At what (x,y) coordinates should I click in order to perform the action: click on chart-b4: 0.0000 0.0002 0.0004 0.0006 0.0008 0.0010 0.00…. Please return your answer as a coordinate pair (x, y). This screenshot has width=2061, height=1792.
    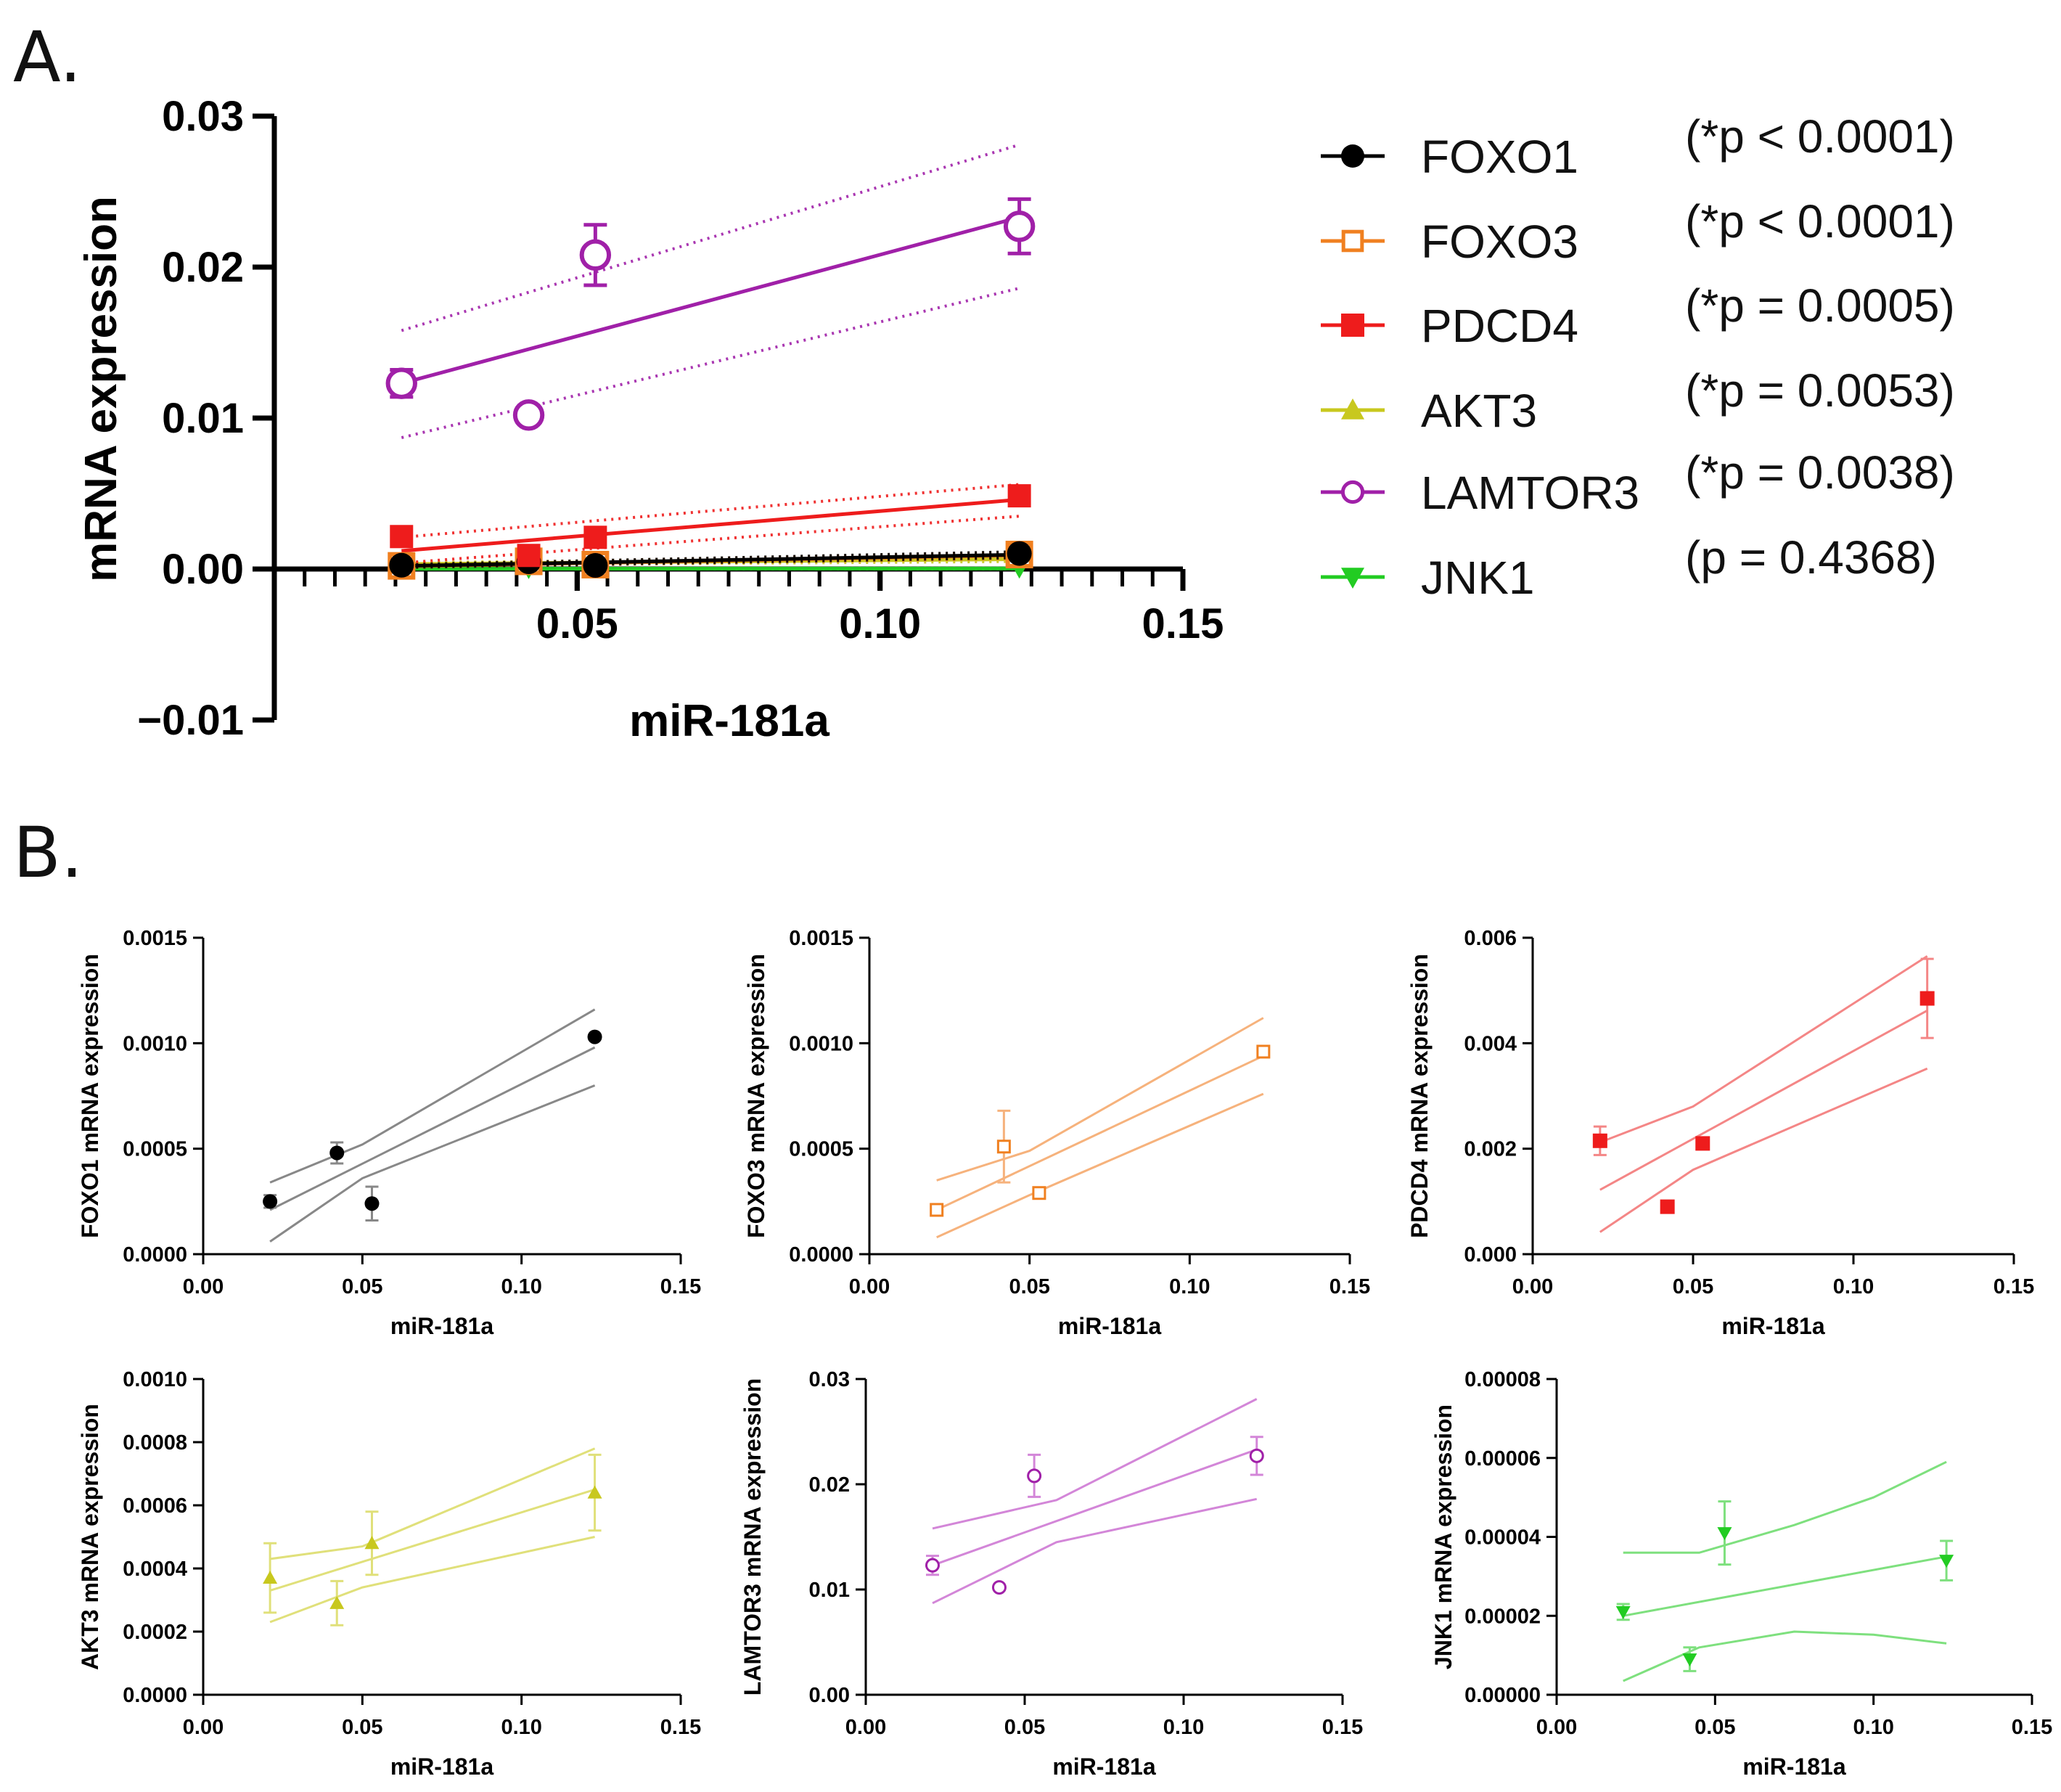
    Looking at the image, I should click on (389, 1574).